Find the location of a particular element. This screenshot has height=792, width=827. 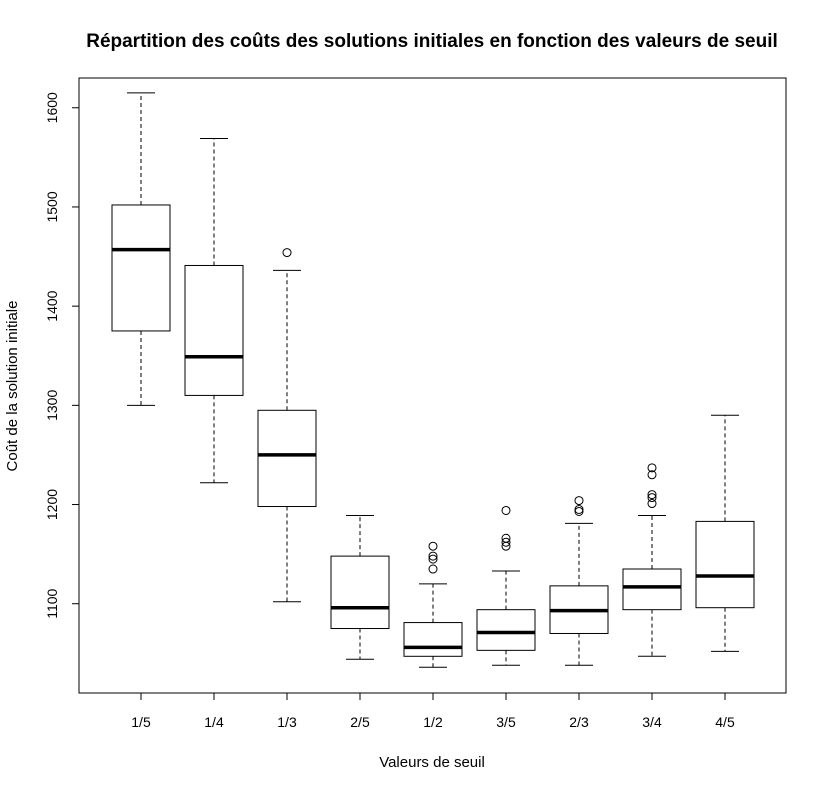

x-tick-label: 1/4 is located at coordinates (214, 722).